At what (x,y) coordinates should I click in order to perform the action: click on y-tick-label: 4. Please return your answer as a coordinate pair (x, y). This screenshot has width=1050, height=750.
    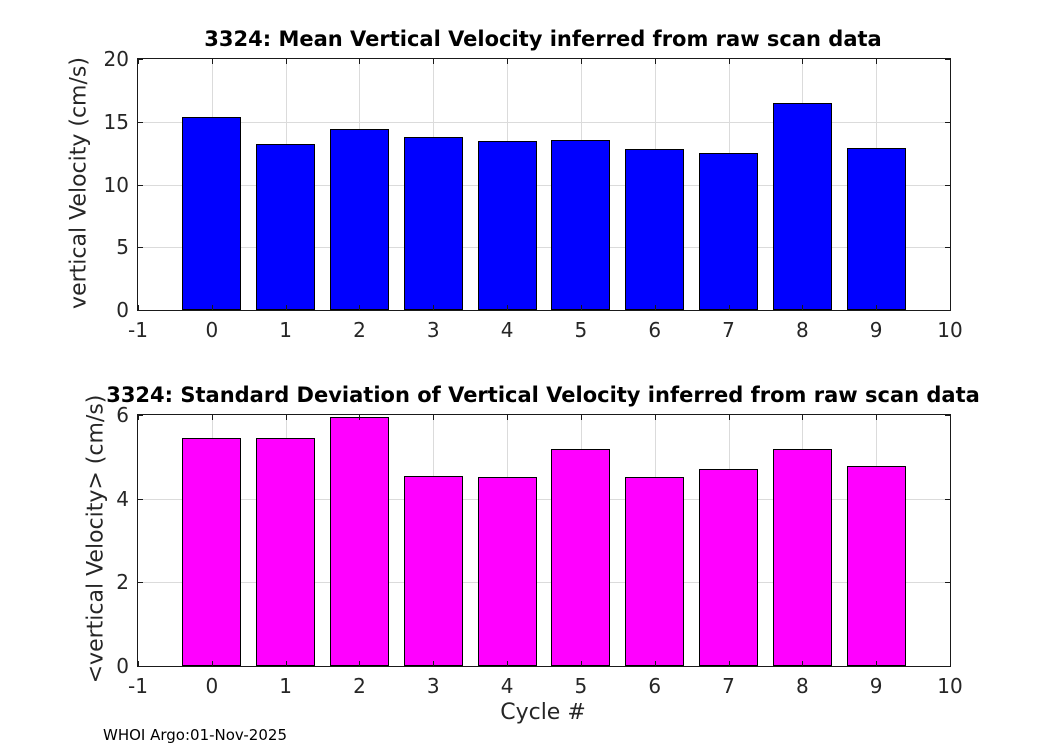
    Looking at the image, I should click on (122, 498).